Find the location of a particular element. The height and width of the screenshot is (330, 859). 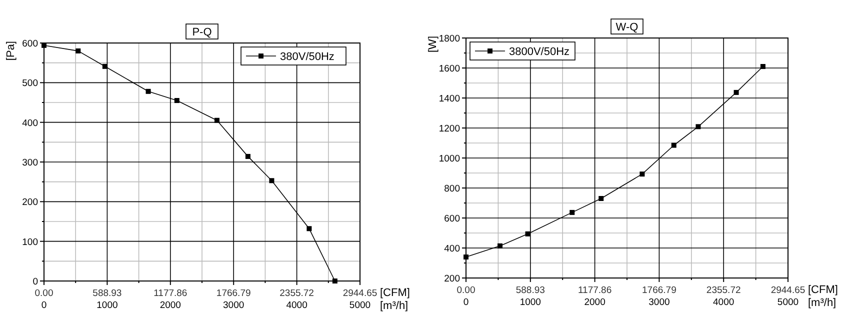

y-tick-label: 1800 is located at coordinates (449, 39).